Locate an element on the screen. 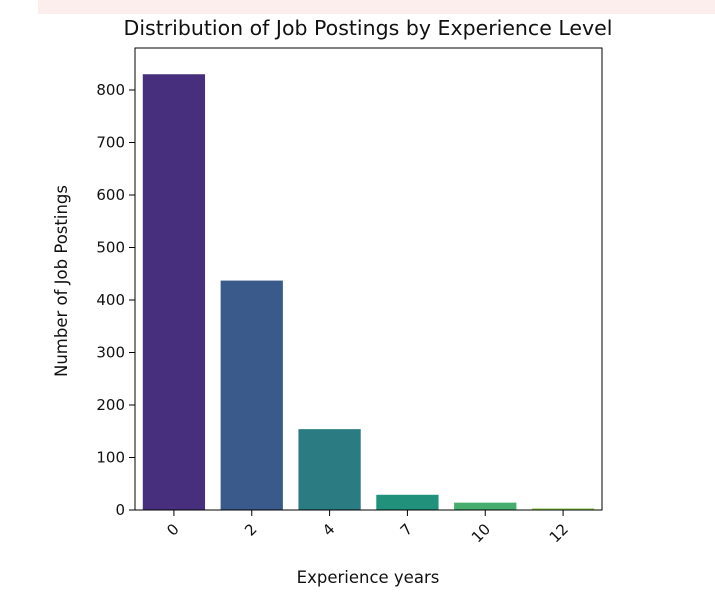 This screenshot has height=595, width=715. y-tick-label: 300 is located at coordinates (110, 353).